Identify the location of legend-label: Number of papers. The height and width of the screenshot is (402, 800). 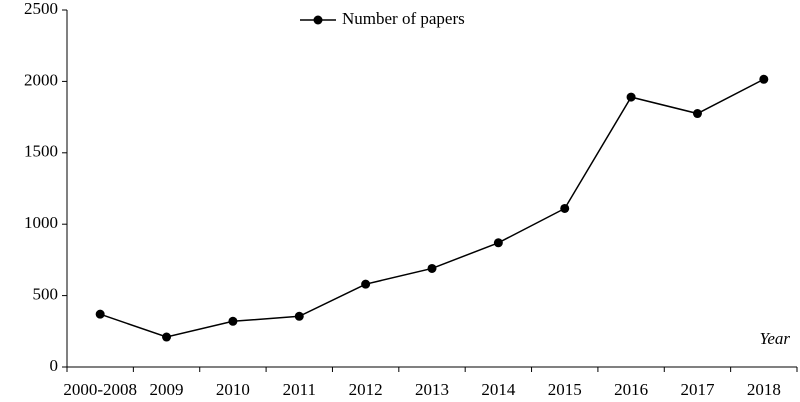
(403, 18).